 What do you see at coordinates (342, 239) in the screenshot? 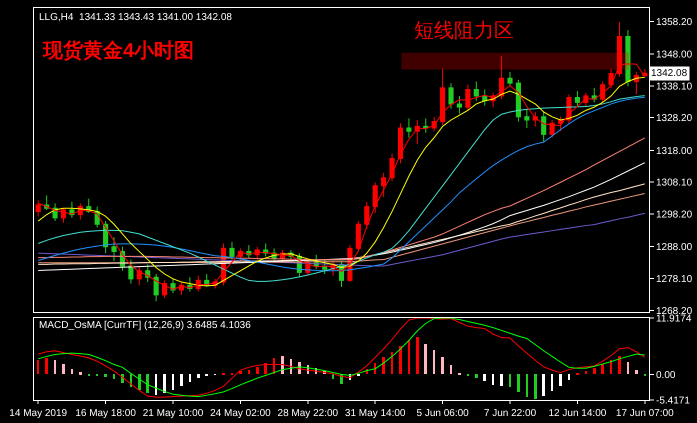
I see `line-series` at bounding box center [342, 239].